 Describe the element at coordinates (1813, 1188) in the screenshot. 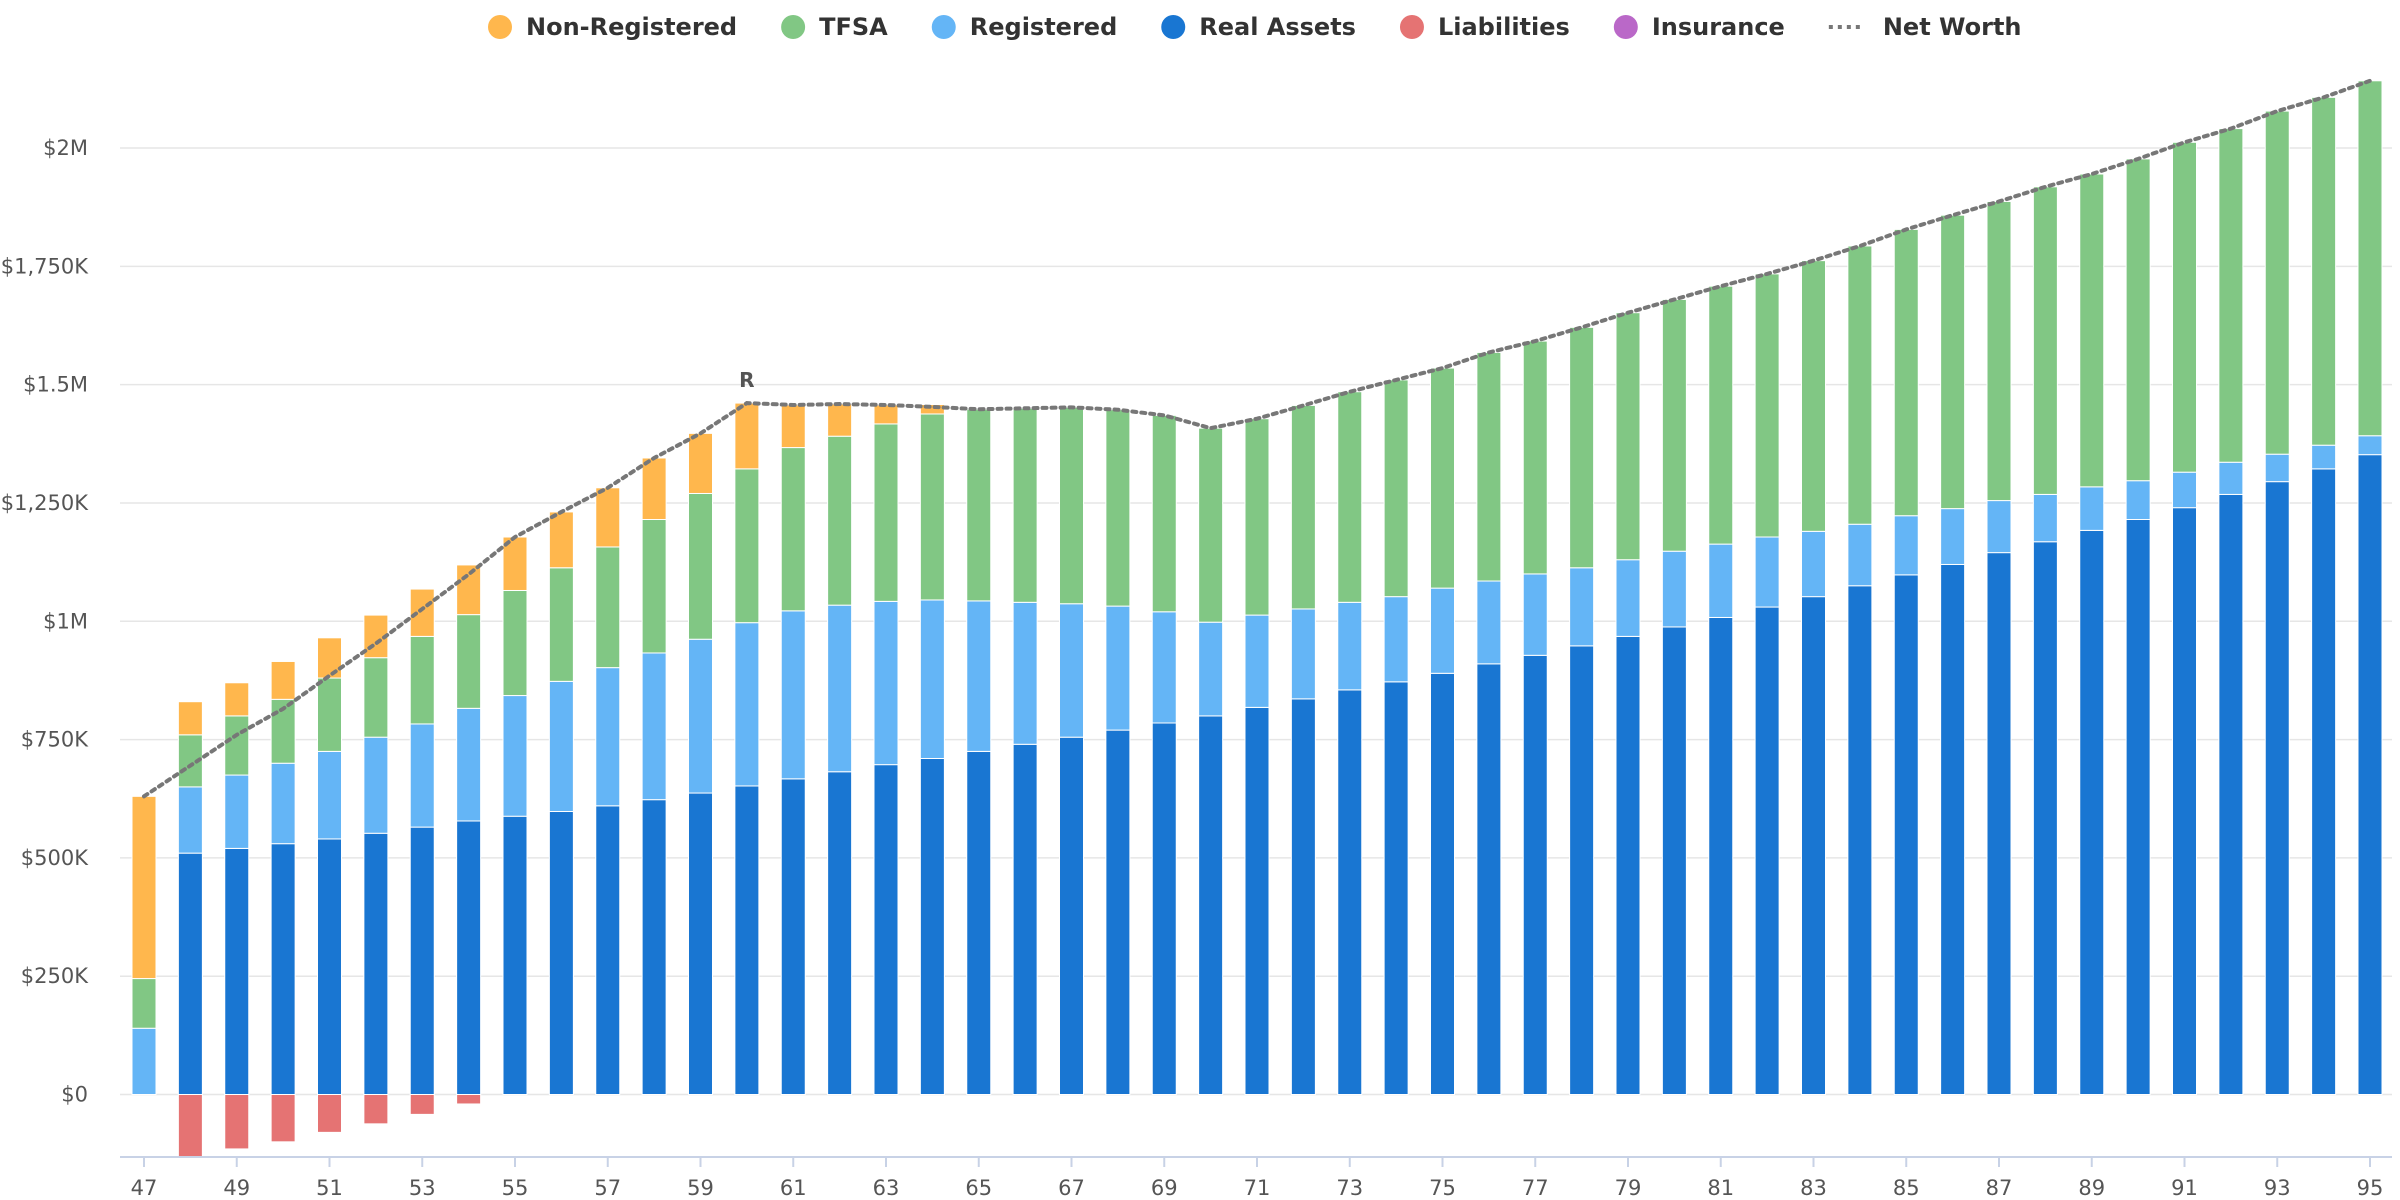

I see `x-tick-label: 83` at that location.